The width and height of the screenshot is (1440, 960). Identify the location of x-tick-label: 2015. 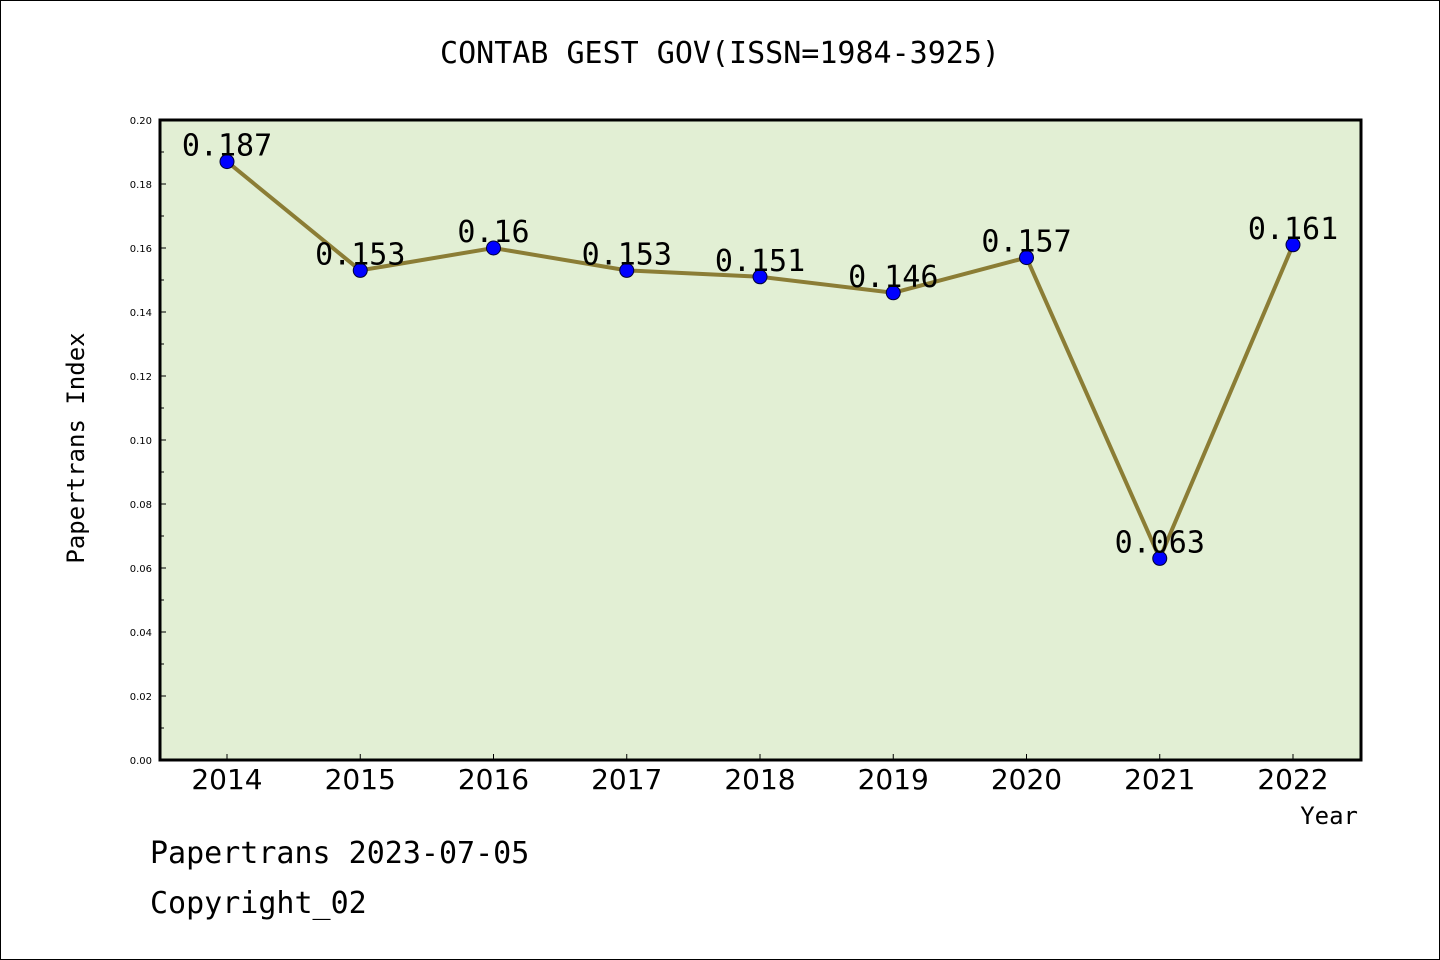
(360, 779).